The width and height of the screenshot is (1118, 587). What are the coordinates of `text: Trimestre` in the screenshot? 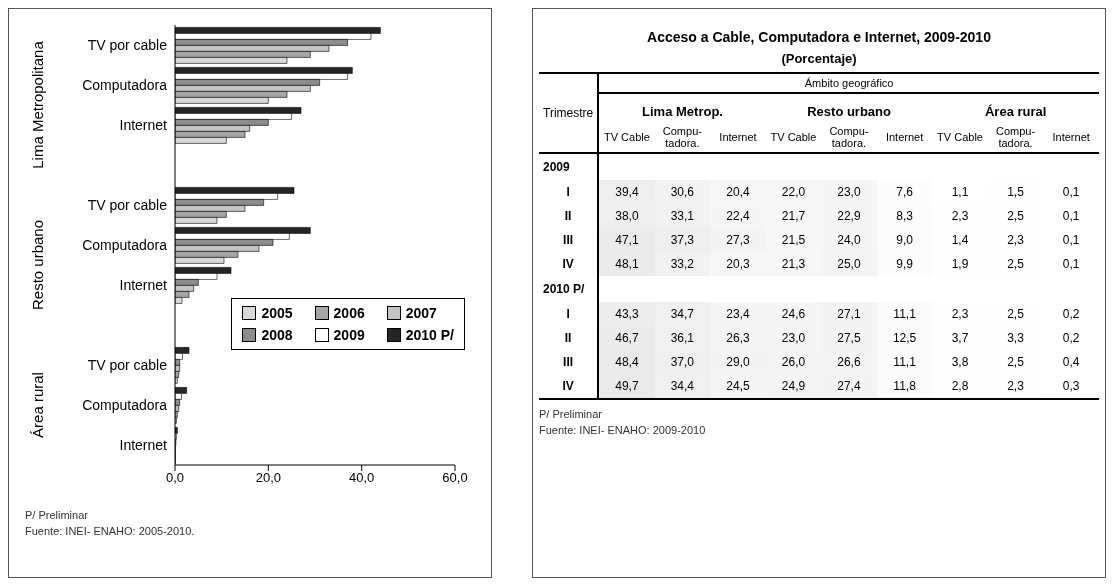 It's located at (569, 113).